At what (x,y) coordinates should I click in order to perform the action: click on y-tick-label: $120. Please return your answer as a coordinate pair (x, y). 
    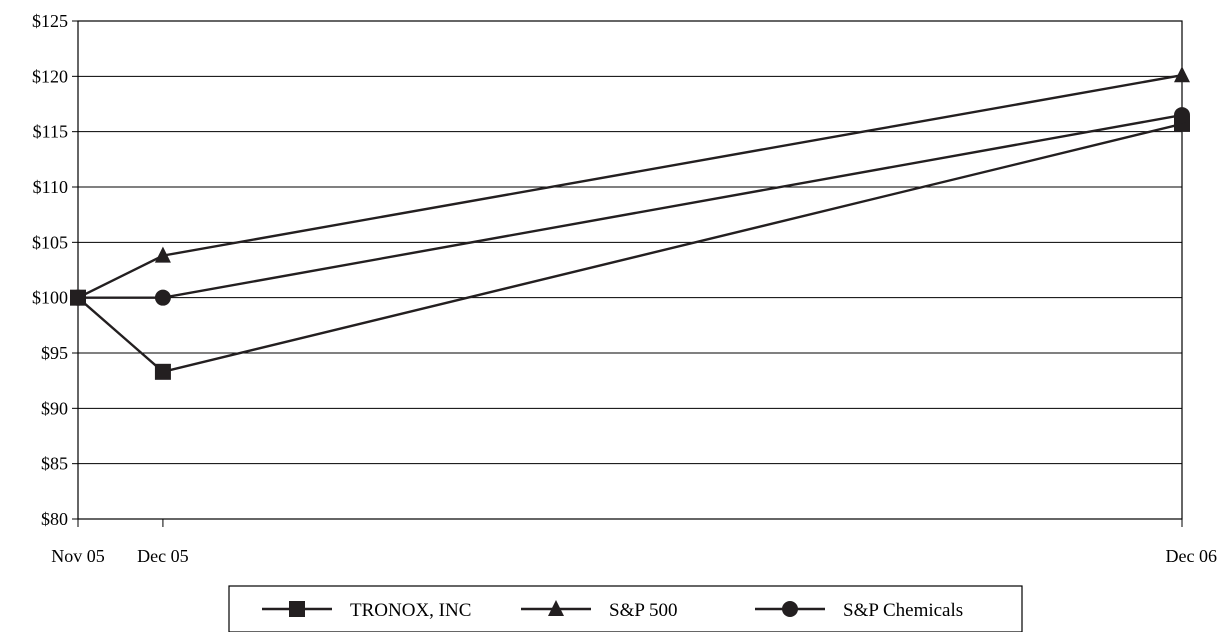
    Looking at the image, I should click on (50, 76).